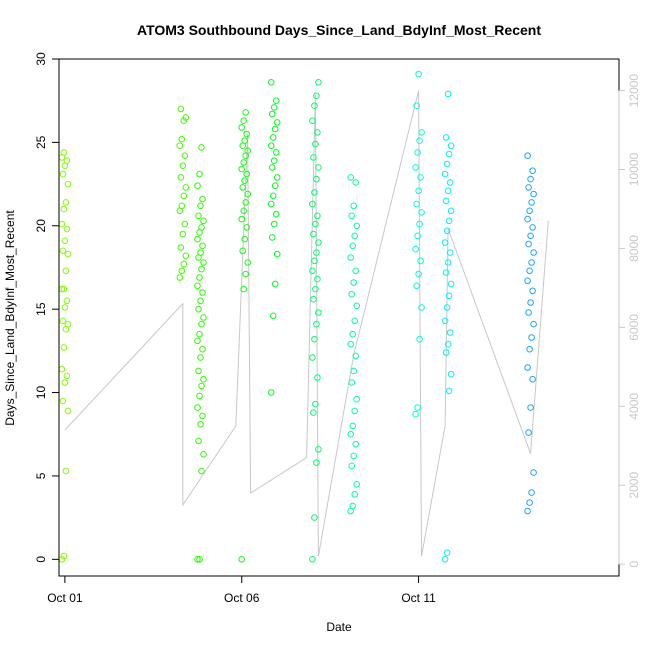 The height and width of the screenshot is (650, 650). Describe the element at coordinates (41, 59) in the screenshot. I see `y-tick-label: 30` at that location.